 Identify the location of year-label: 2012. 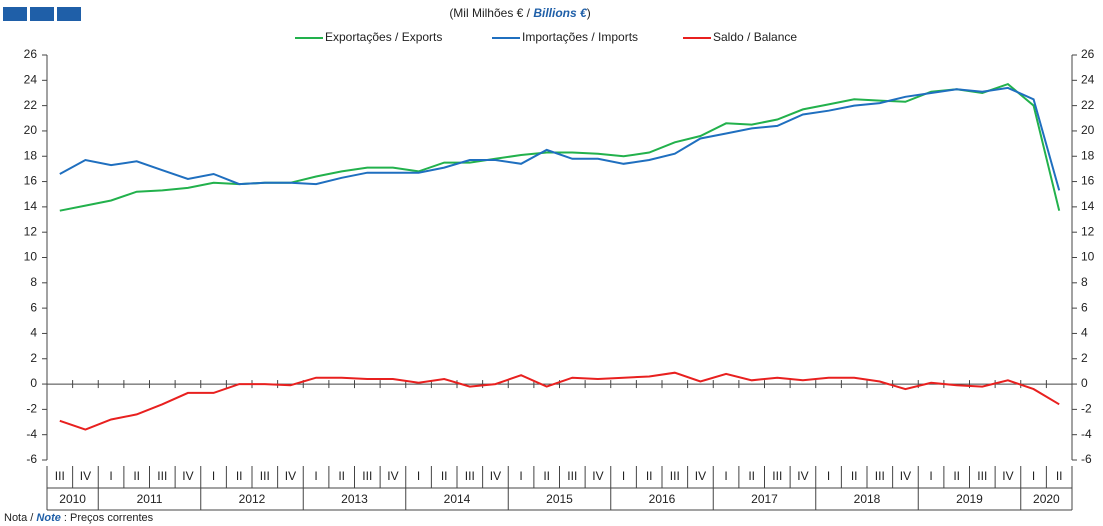
(252, 499).